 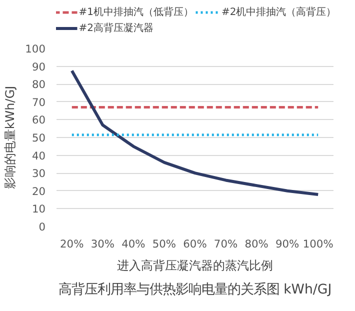 I want to click on y-tick-label: 60, so click(x=39, y=120).